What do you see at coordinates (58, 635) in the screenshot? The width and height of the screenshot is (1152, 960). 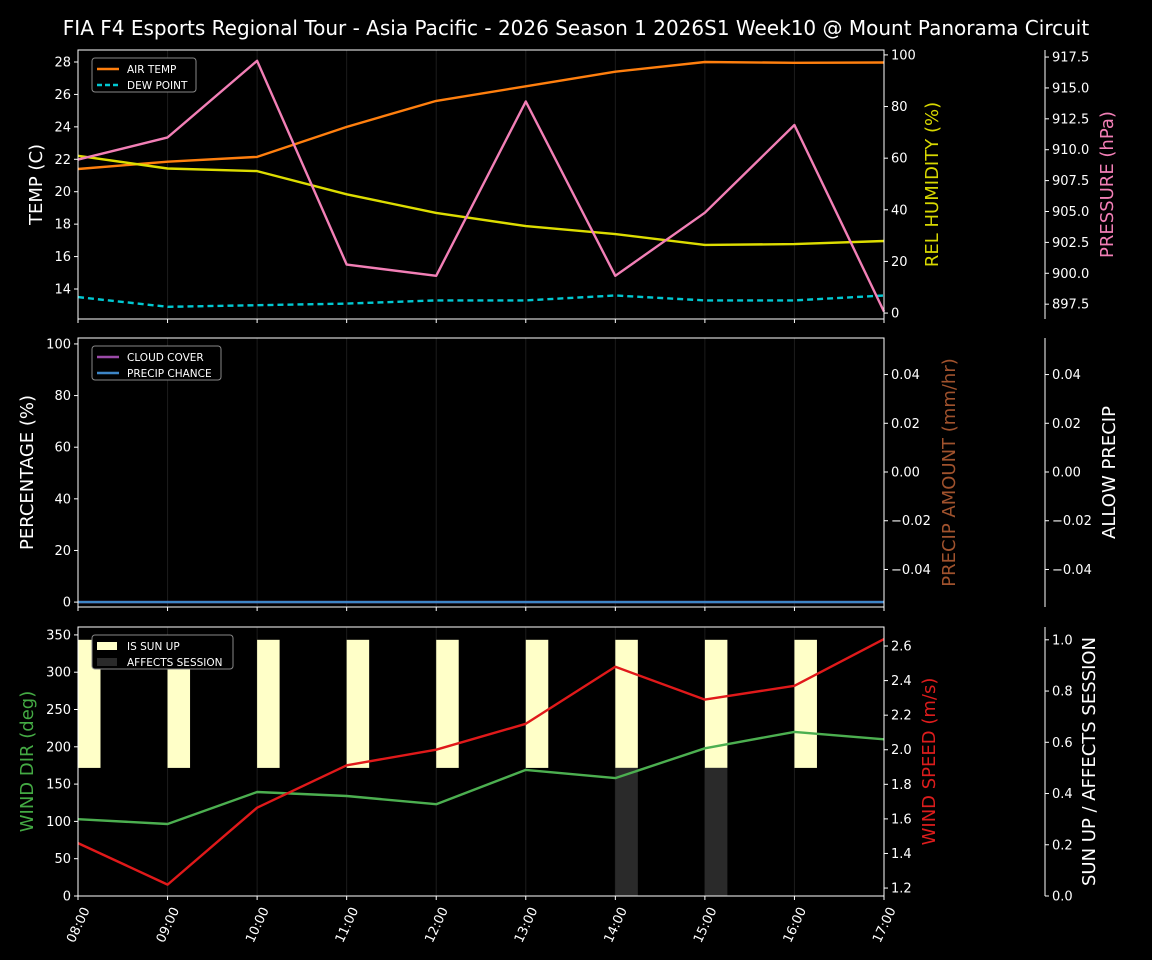 I see `y-tick-label: 350` at bounding box center [58, 635].